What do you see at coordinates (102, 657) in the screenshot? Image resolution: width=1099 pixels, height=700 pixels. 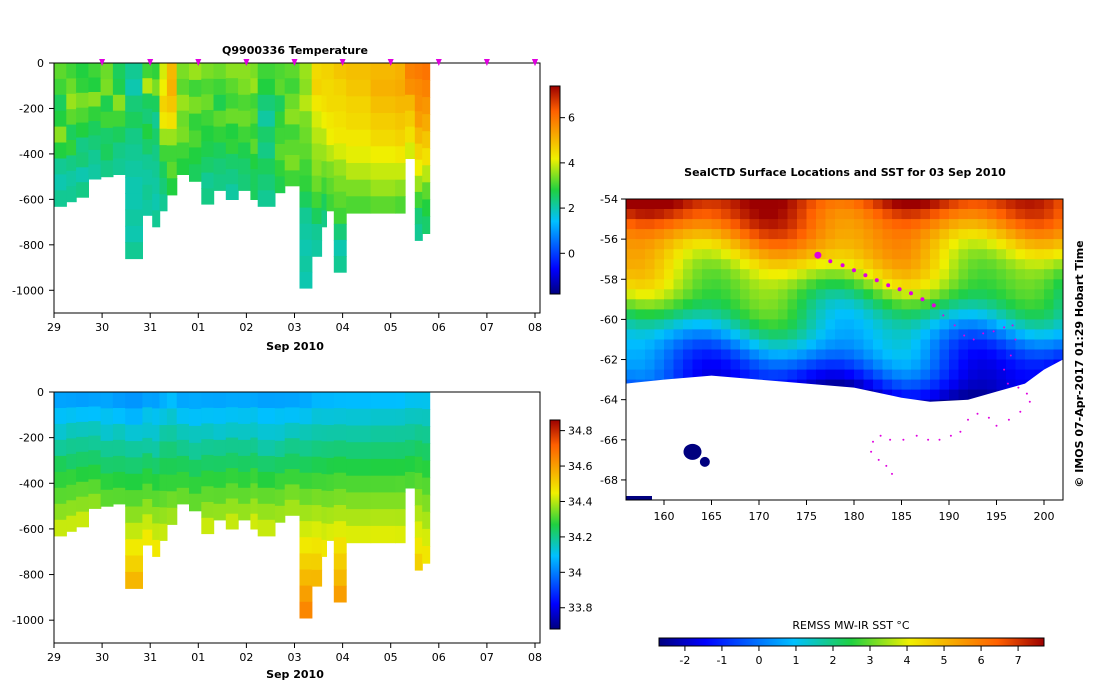 I see `x-tick-label: 30` at bounding box center [102, 657].